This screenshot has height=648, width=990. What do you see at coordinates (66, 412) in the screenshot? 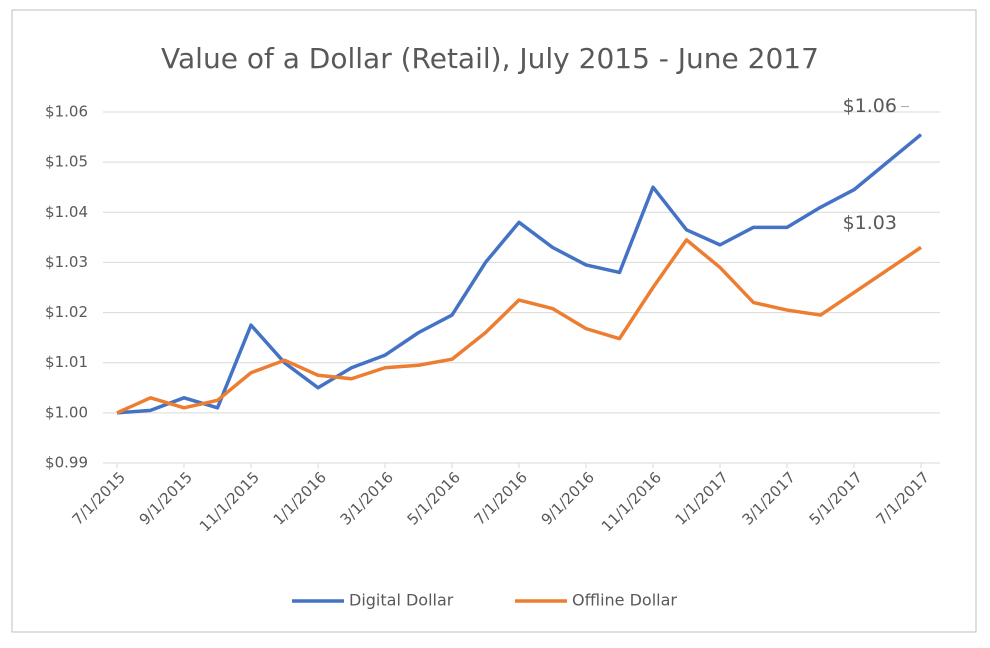
I see `y-tick-label: $1.00` at bounding box center [66, 412].